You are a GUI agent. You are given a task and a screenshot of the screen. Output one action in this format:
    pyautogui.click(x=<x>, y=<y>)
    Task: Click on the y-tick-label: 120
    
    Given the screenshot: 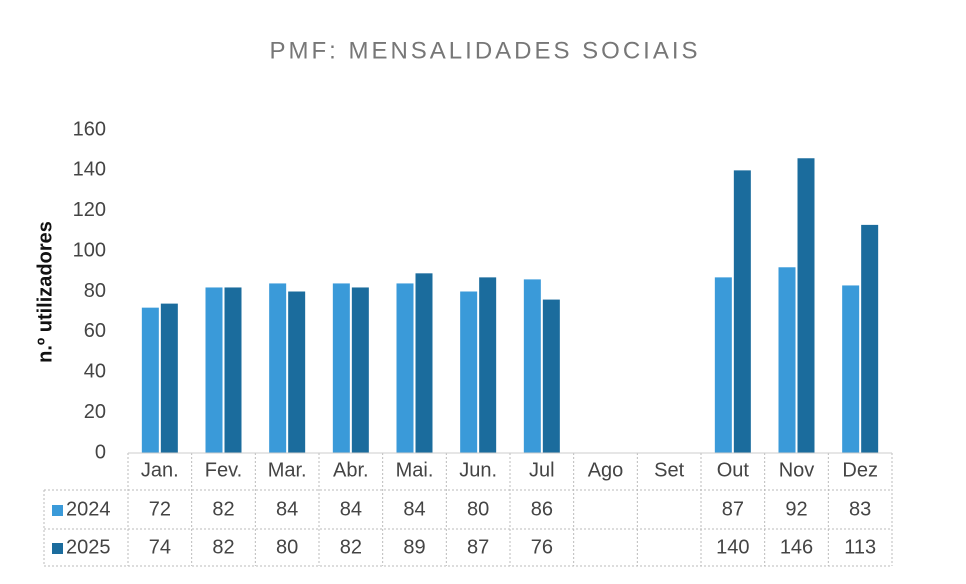 What is the action you would take?
    pyautogui.click(x=89, y=210)
    